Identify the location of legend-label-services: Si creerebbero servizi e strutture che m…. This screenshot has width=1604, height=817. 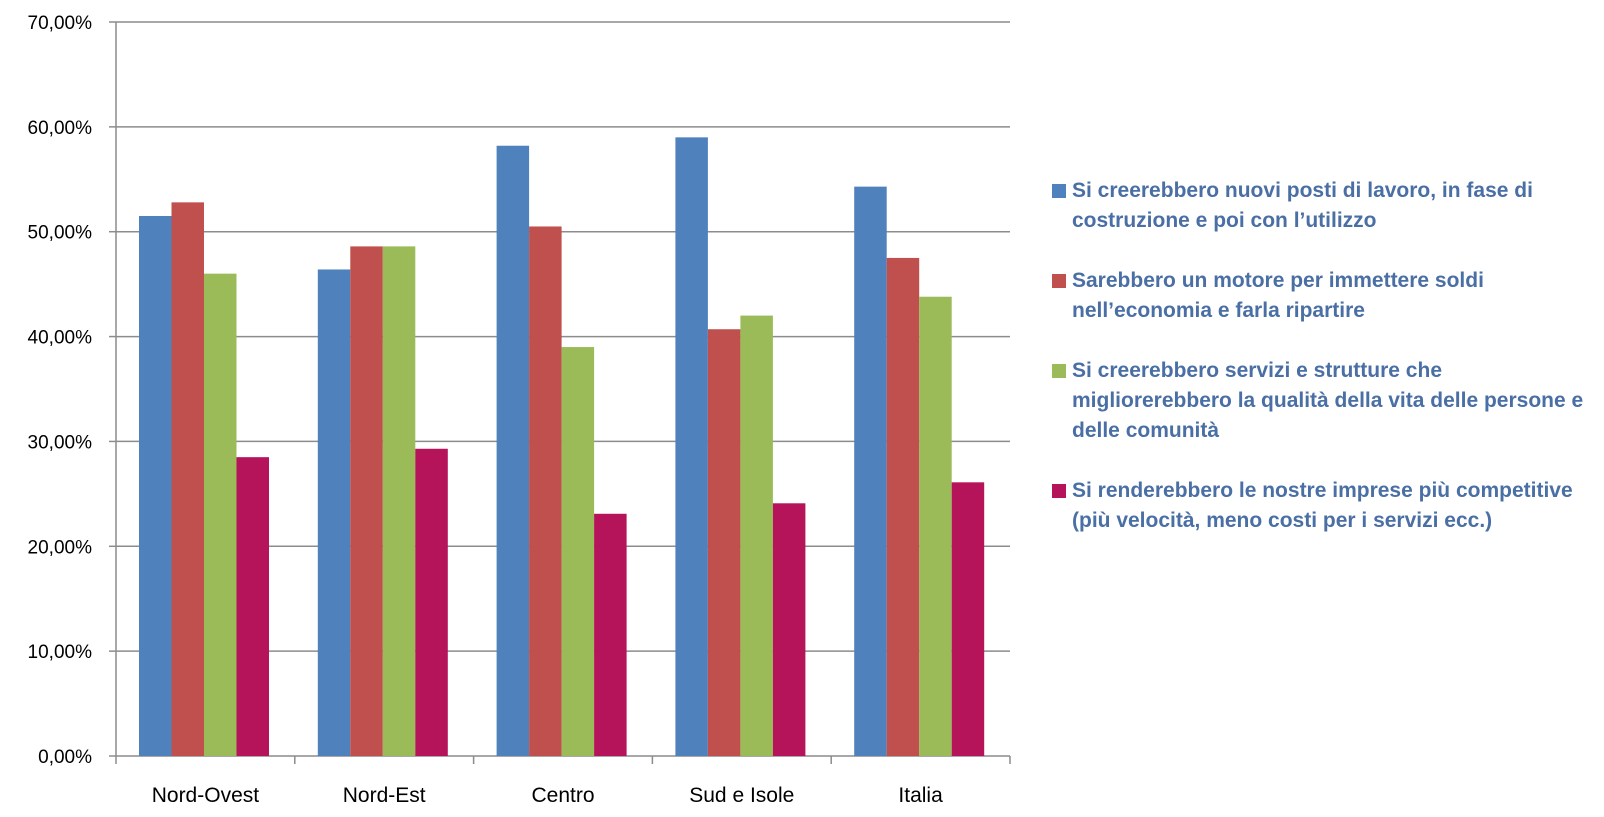
(1328, 400).